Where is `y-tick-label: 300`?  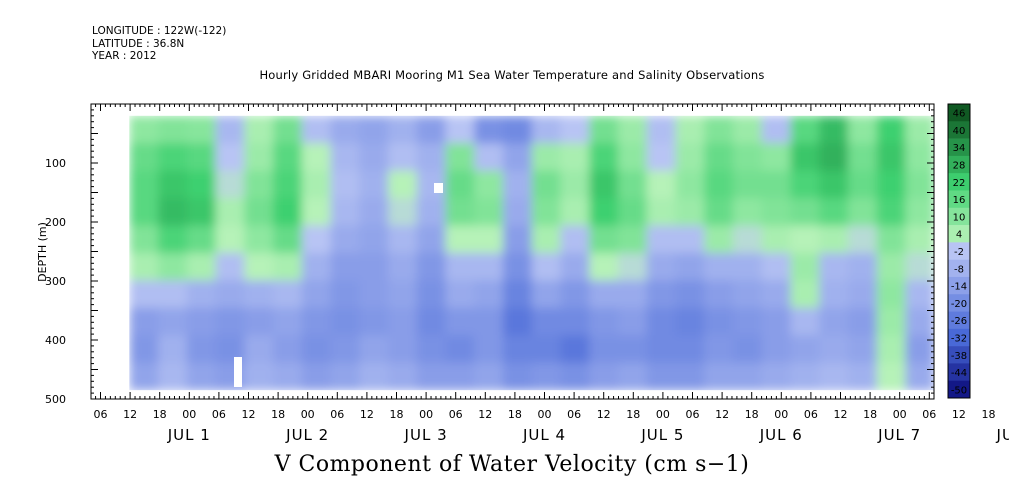
y-tick-label: 300 is located at coordinates (55, 281).